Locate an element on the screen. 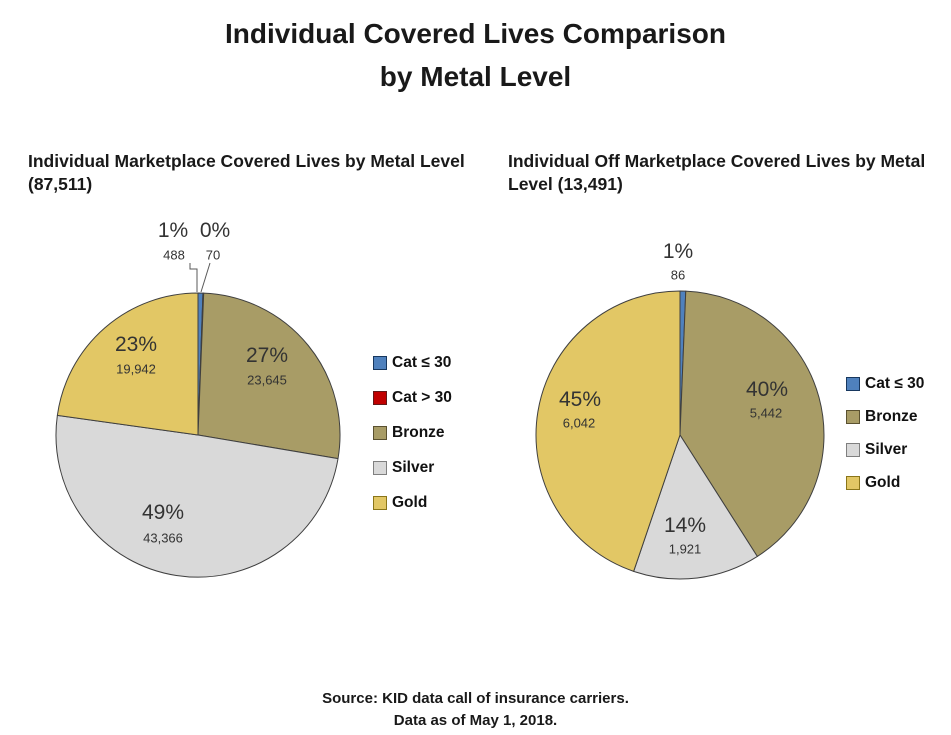 This screenshot has width=951, height=735. left-legend: Cat ≤ 30 Cat > 30 Bronze Silver Gold is located at coordinates (412, 433).